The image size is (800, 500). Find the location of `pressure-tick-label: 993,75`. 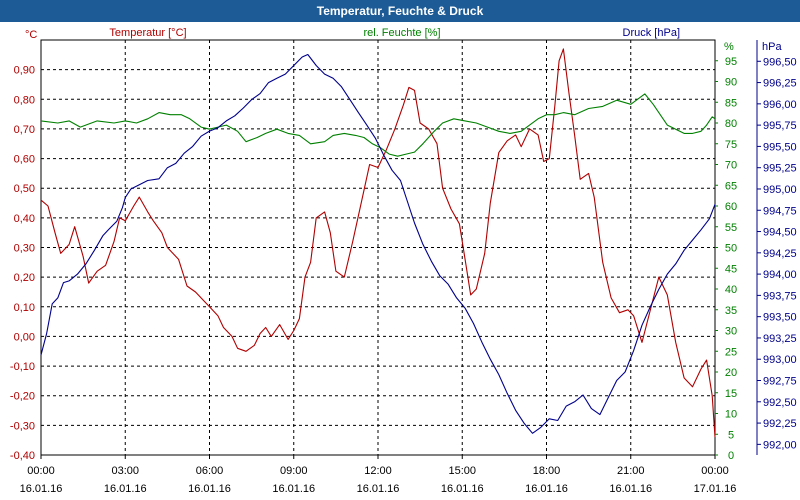

pressure-tick-label: 993,75 is located at coordinates (780, 296).